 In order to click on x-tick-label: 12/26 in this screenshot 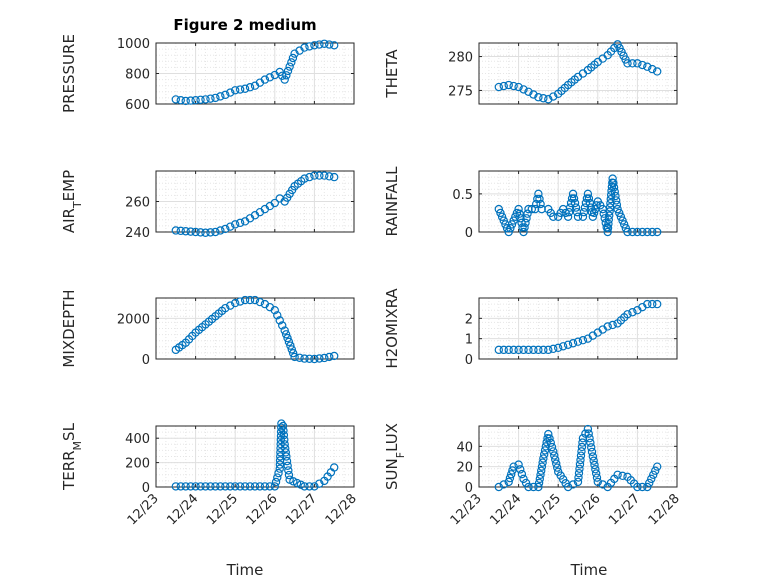, I will do `click(585, 509)`.